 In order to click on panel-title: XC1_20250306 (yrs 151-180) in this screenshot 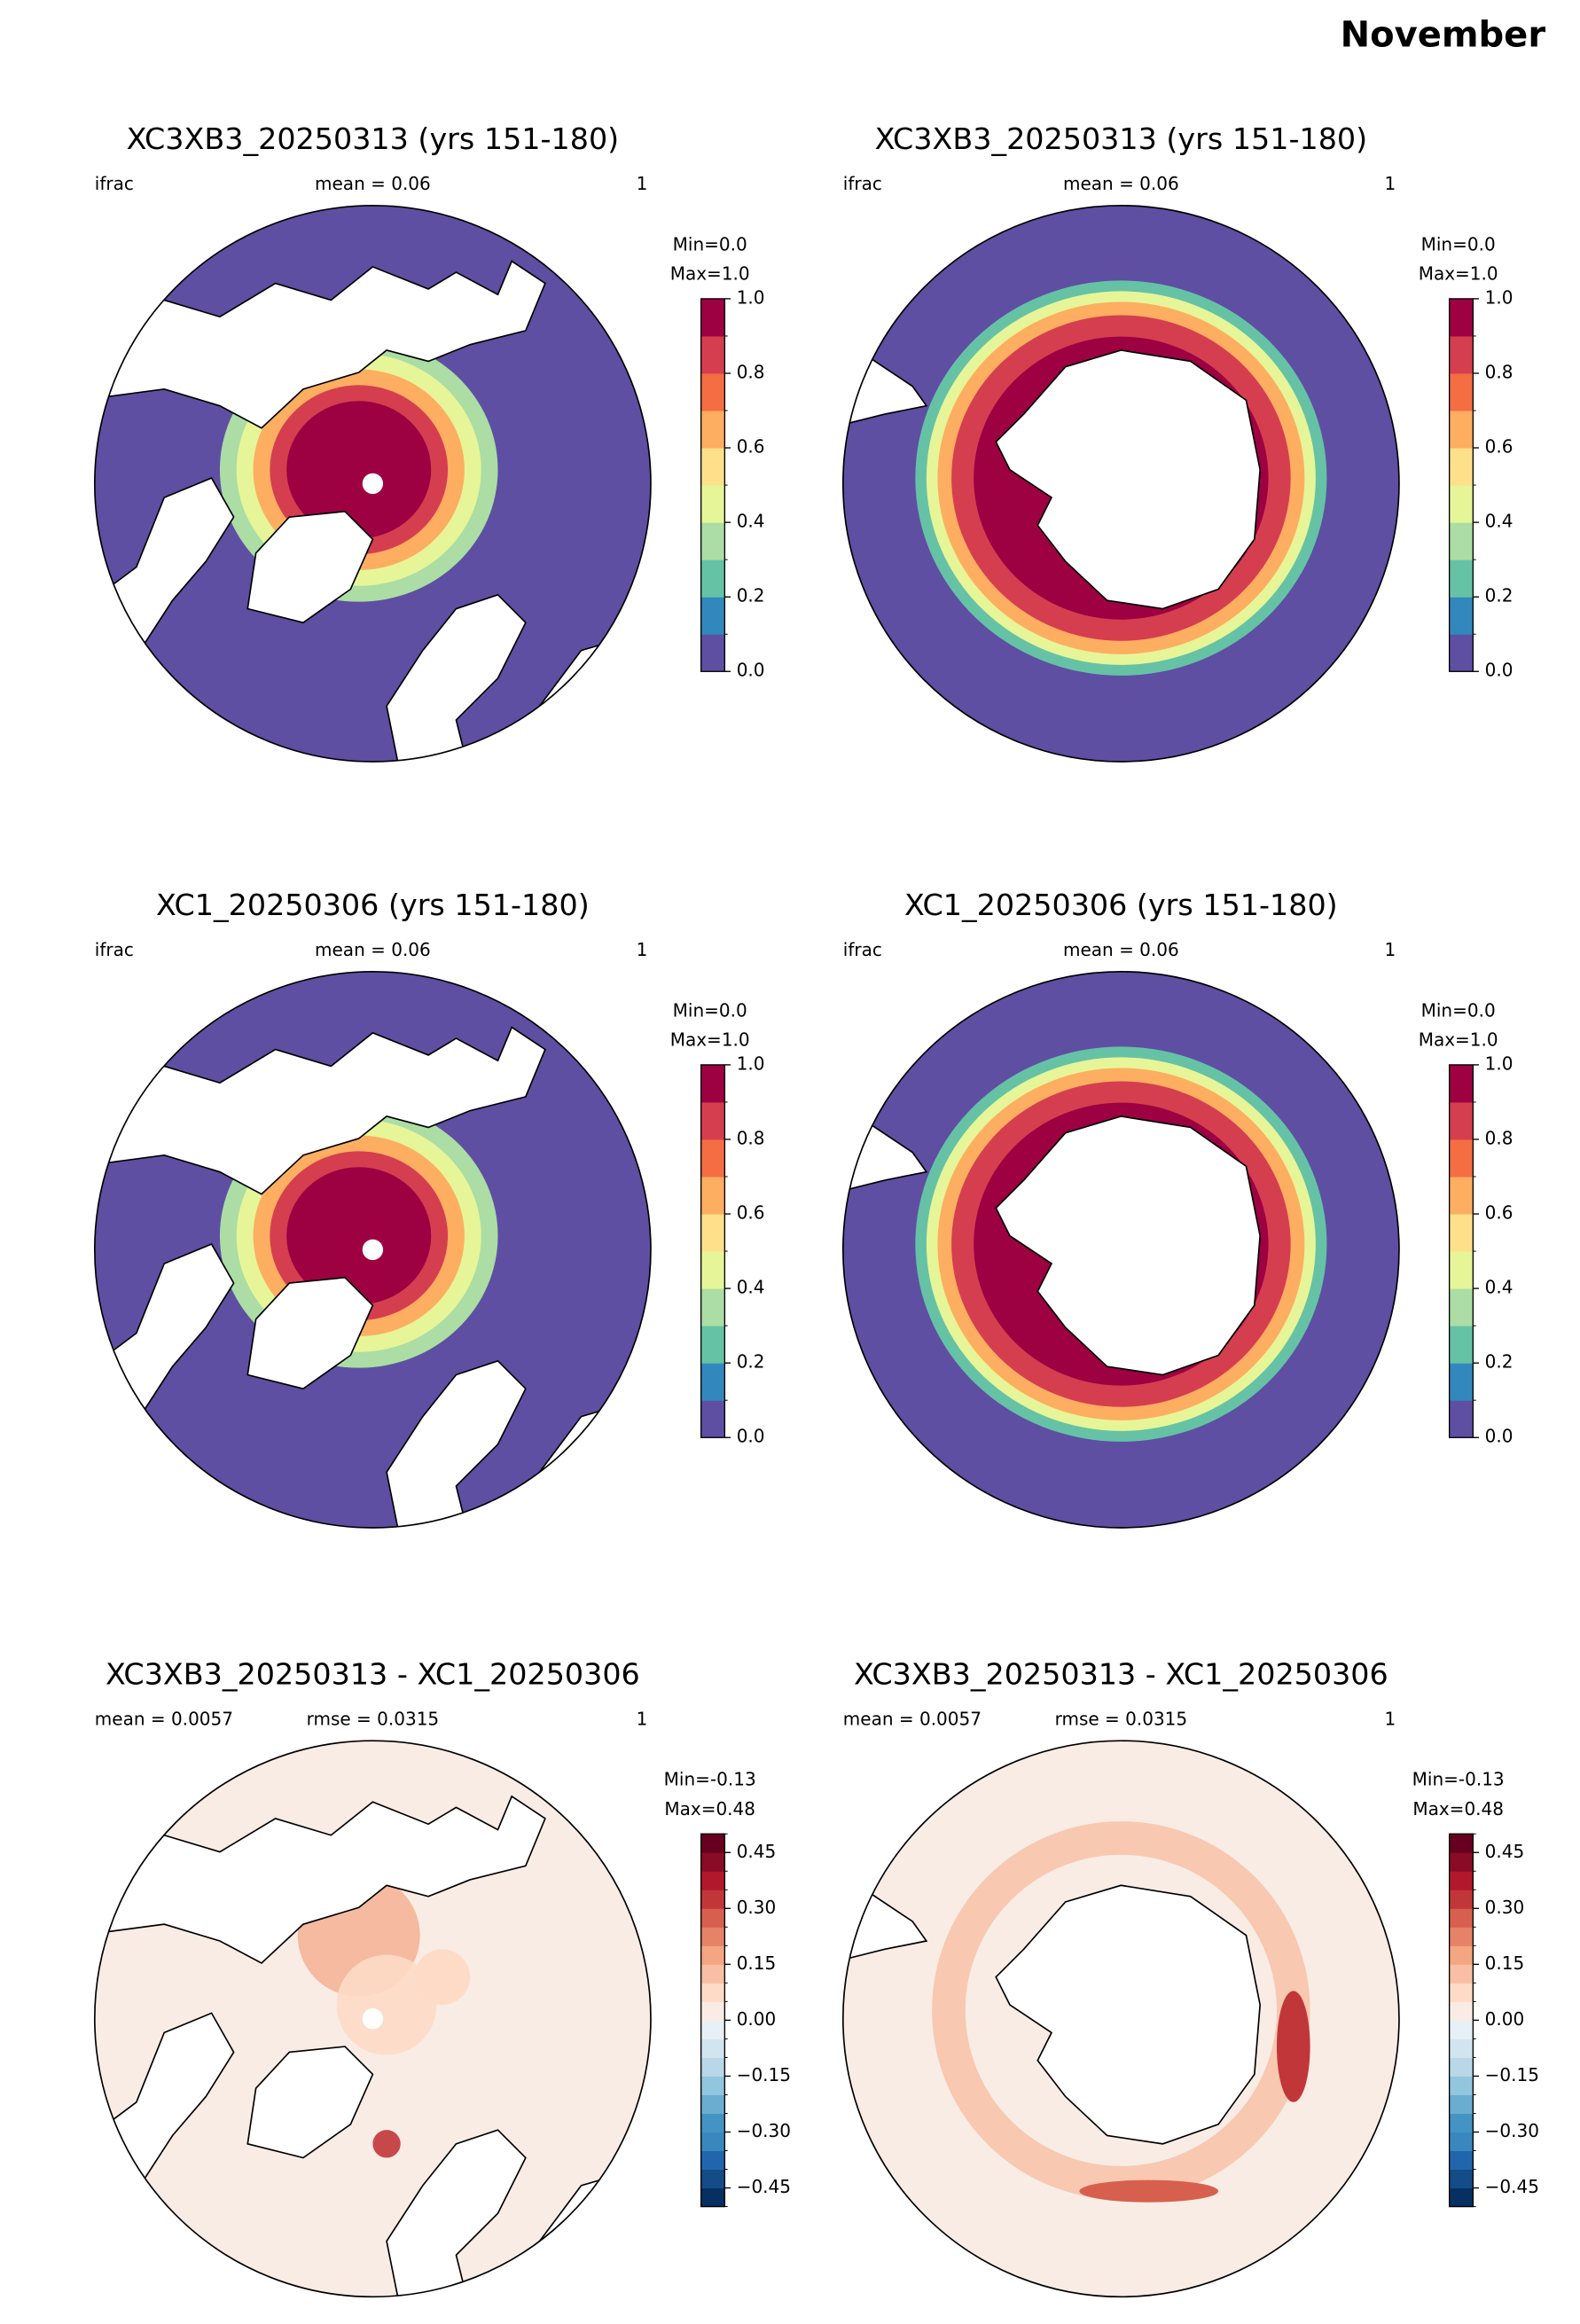, I will do `click(373, 905)`.